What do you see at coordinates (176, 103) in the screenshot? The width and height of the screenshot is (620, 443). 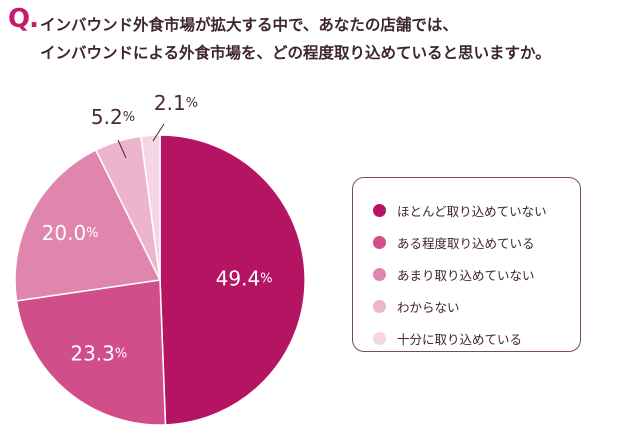 I see `data-label-5: 2.1%` at bounding box center [176, 103].